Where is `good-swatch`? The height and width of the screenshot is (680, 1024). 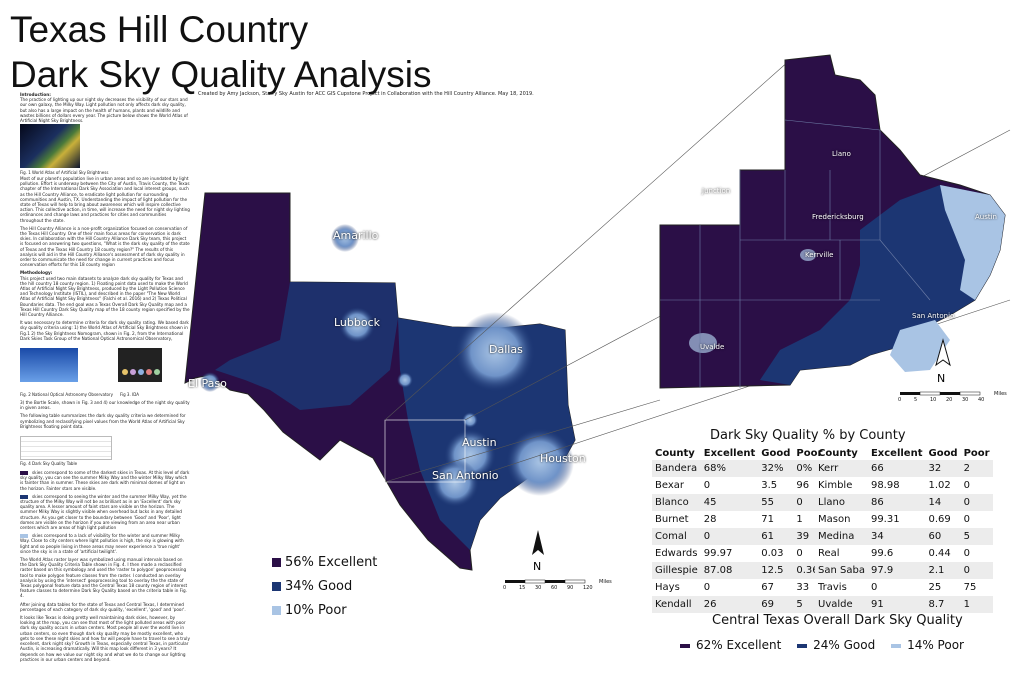
good-swatch is located at coordinates (24, 496).